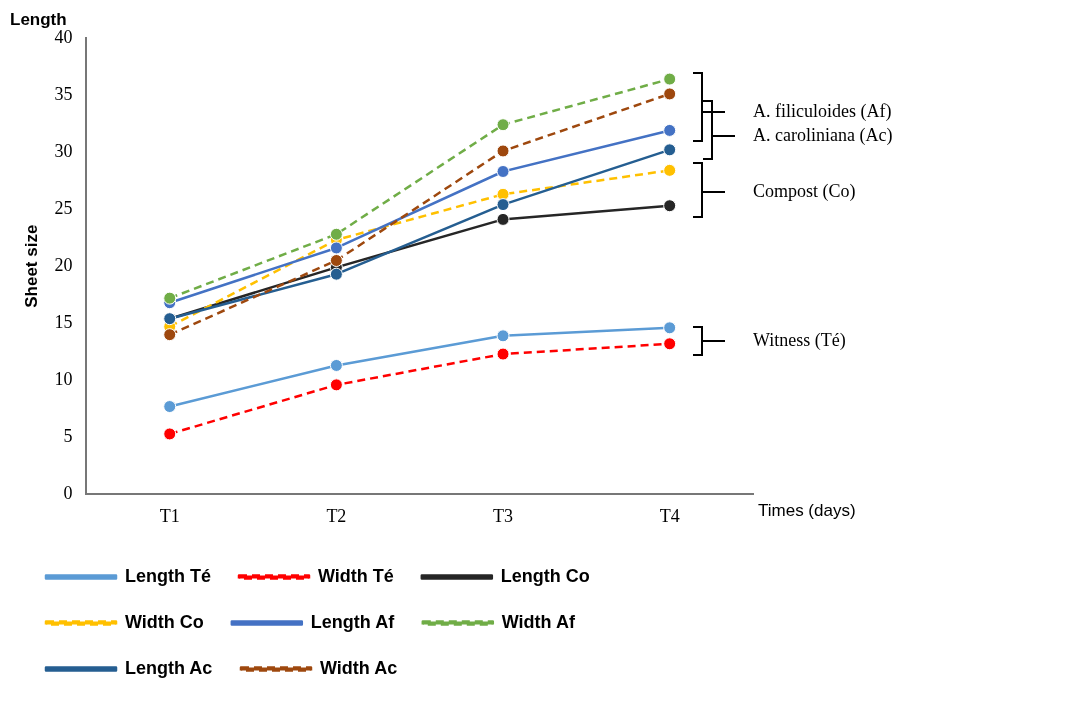 The height and width of the screenshot is (716, 1067). What do you see at coordinates (503, 515) in the screenshot?
I see `x-tick-label: T3` at bounding box center [503, 515].